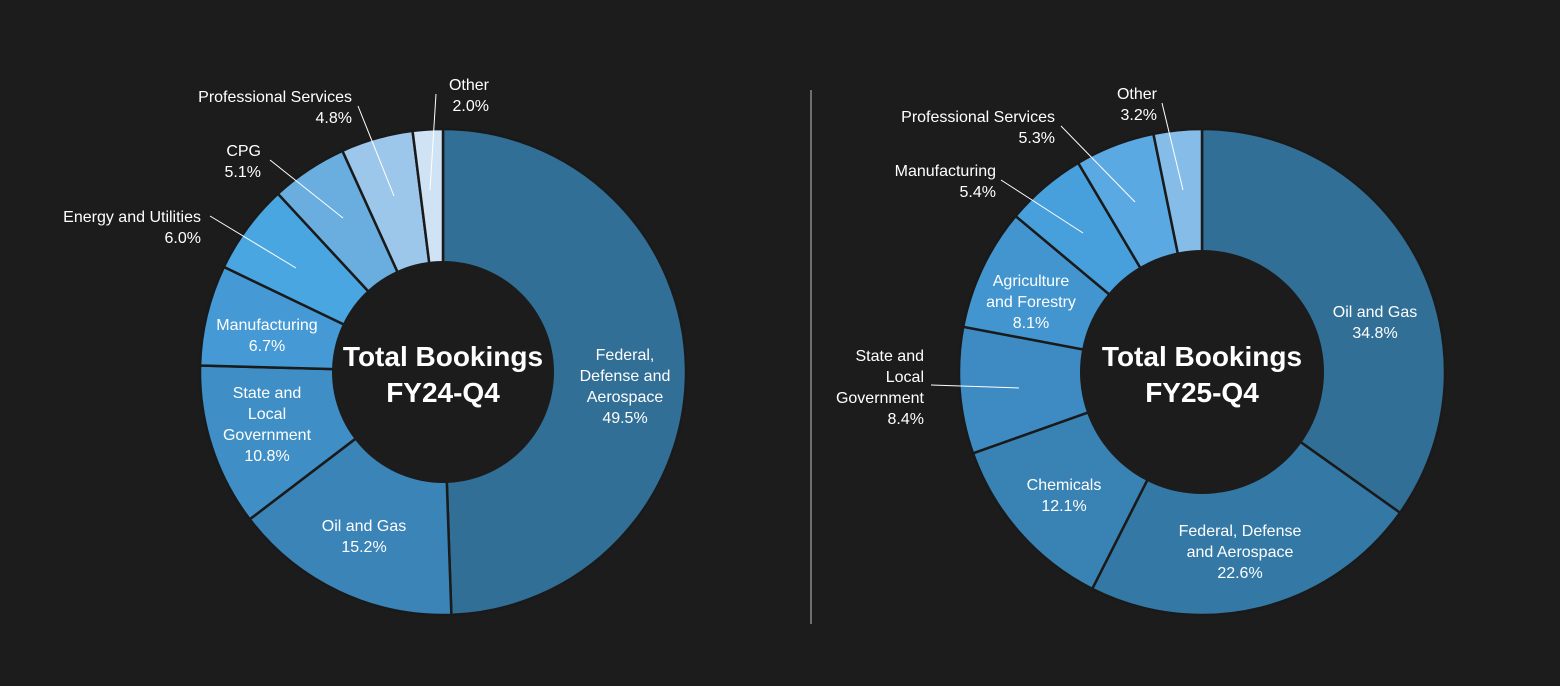 The height and width of the screenshot is (686, 1560). I want to click on slice-label-fy24-federal-defense-and-aerospace: Federal, Defense and Aerospace 49.5%, so click(625, 387).